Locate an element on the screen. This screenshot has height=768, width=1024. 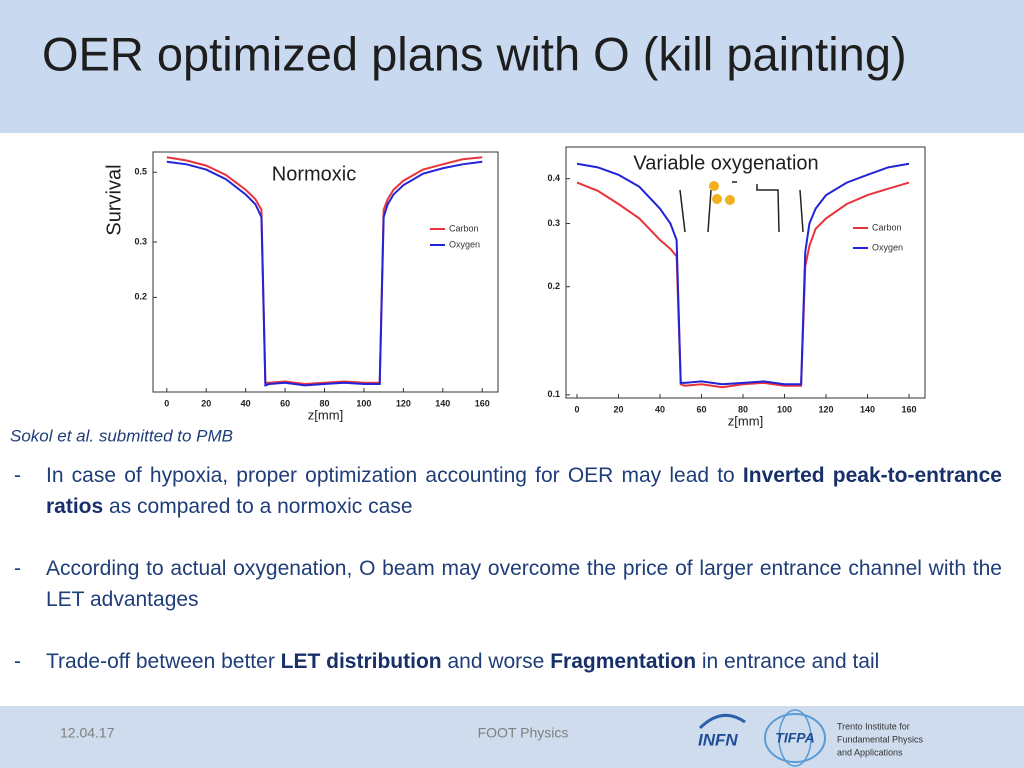
tifpa-orbit is located at coordinates (795, 738).